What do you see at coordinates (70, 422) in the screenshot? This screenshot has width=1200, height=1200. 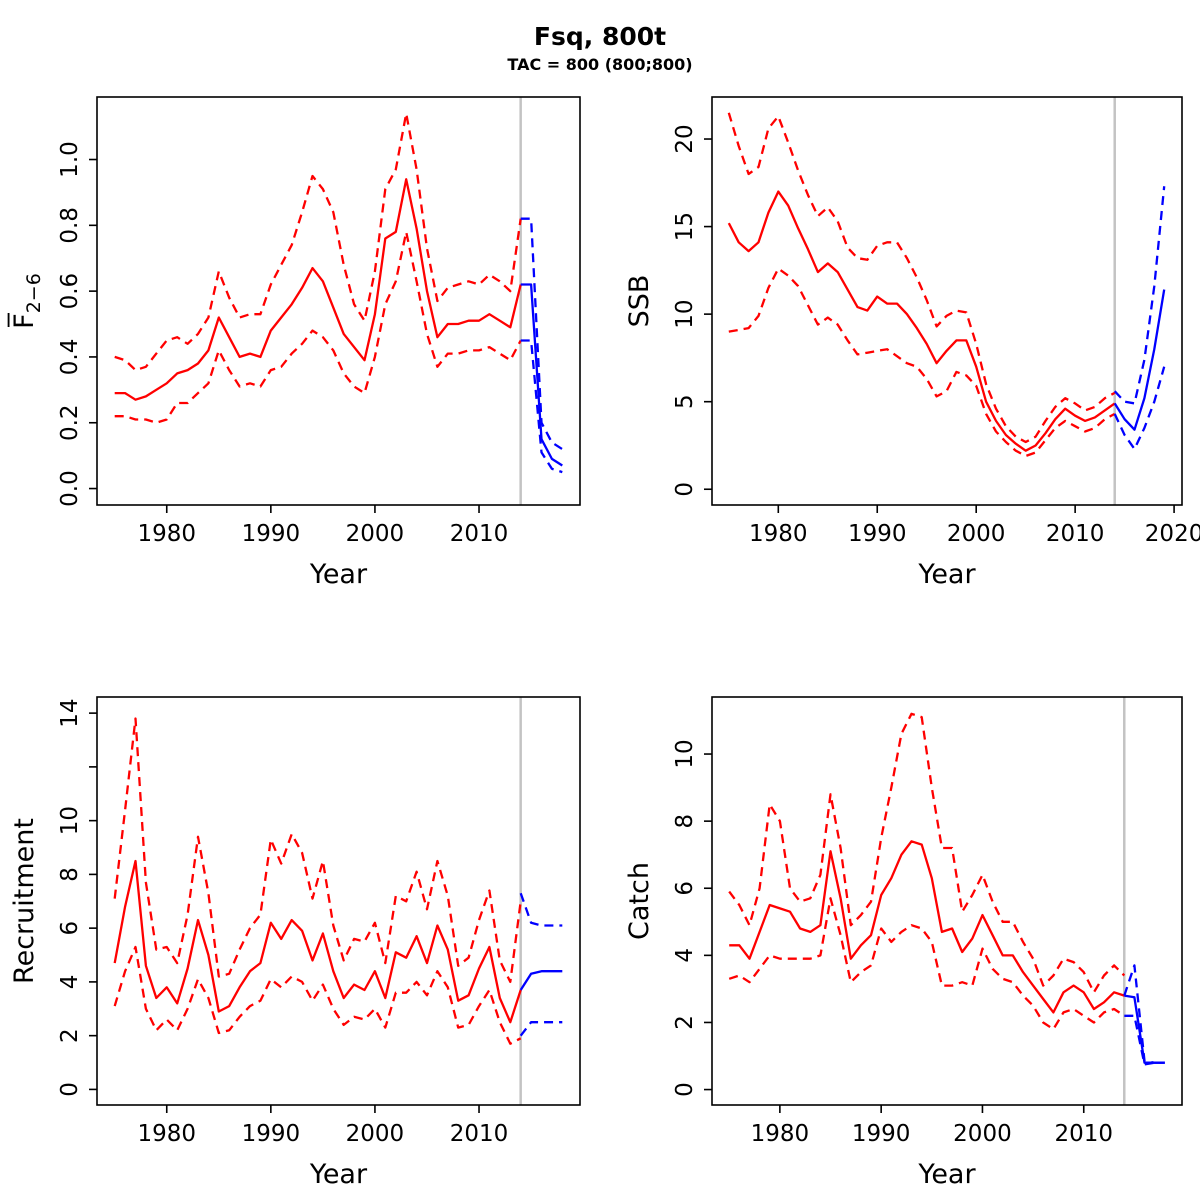 I see `y-tick-label: 0.2` at bounding box center [70, 422].